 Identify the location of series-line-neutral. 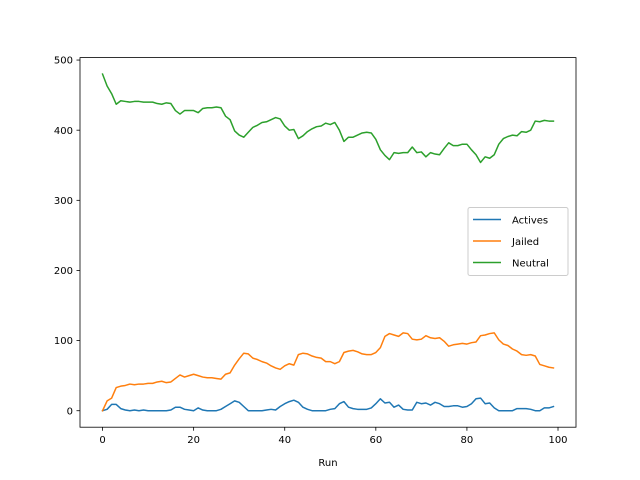
(328, 118).